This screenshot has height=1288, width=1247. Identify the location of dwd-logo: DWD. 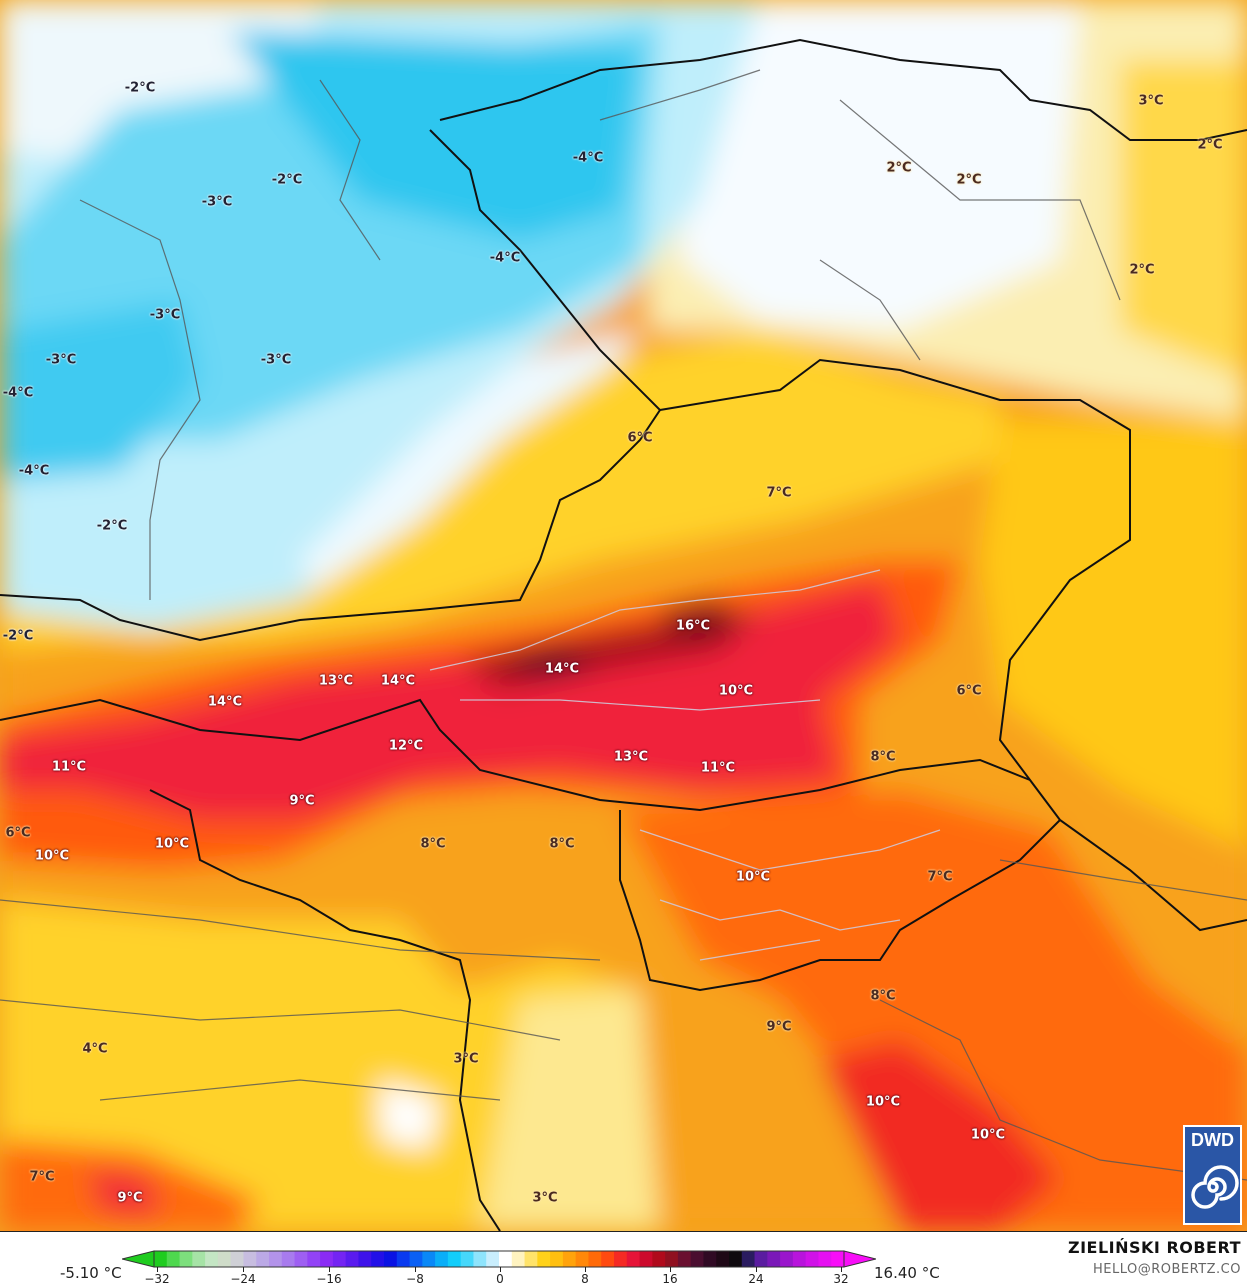
(1212, 1175).